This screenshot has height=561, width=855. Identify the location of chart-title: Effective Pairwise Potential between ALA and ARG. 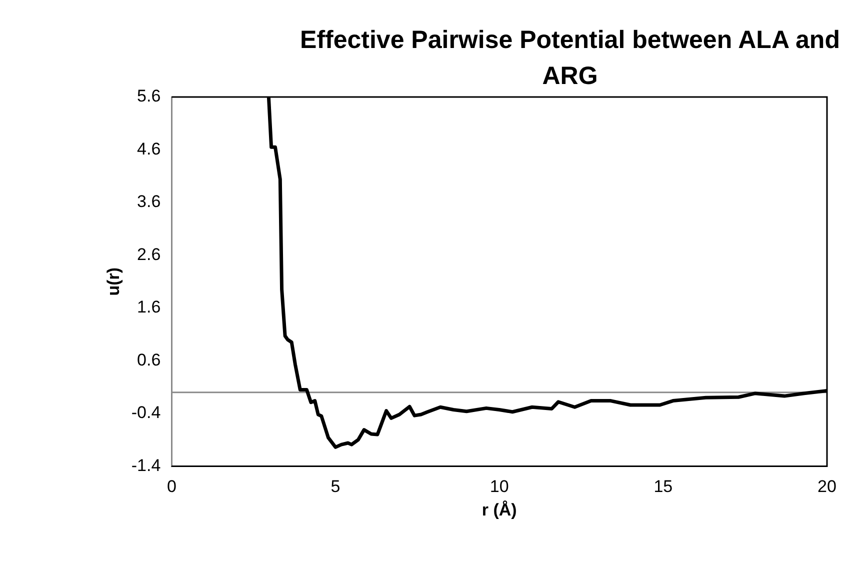
(570, 58).